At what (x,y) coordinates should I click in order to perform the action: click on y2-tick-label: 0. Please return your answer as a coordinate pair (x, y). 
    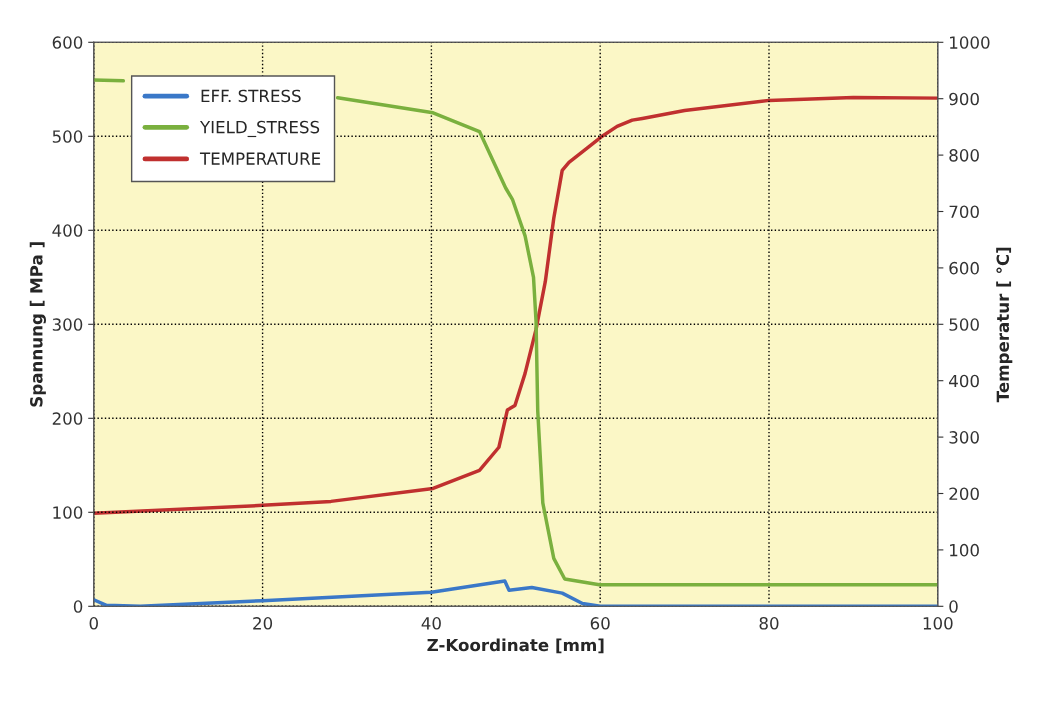
    Looking at the image, I should click on (953, 606).